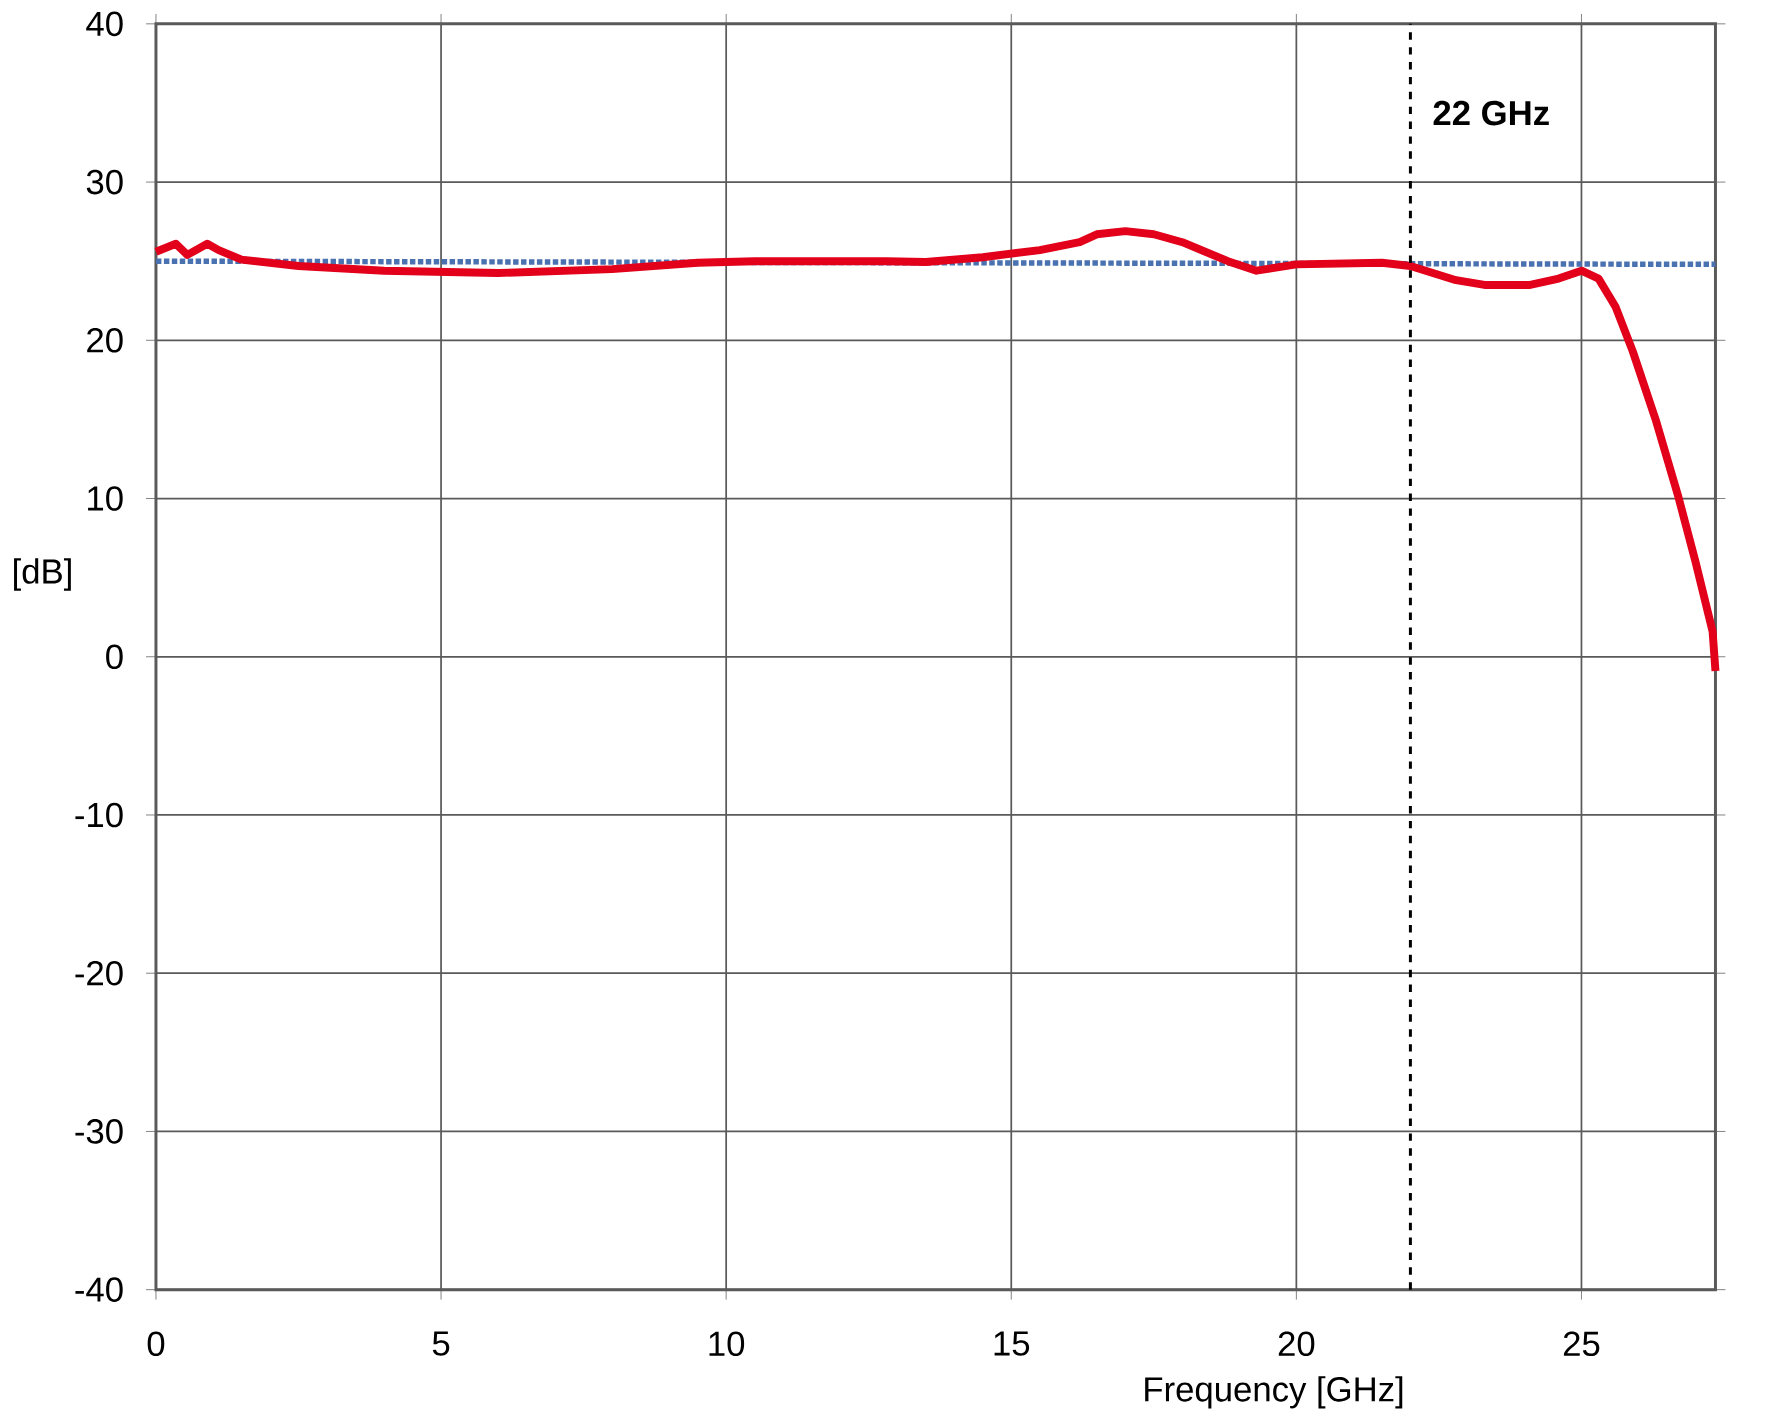 The image size is (1772, 1428). What do you see at coordinates (99, 1131) in the screenshot?
I see `y-tick-label: -30` at bounding box center [99, 1131].